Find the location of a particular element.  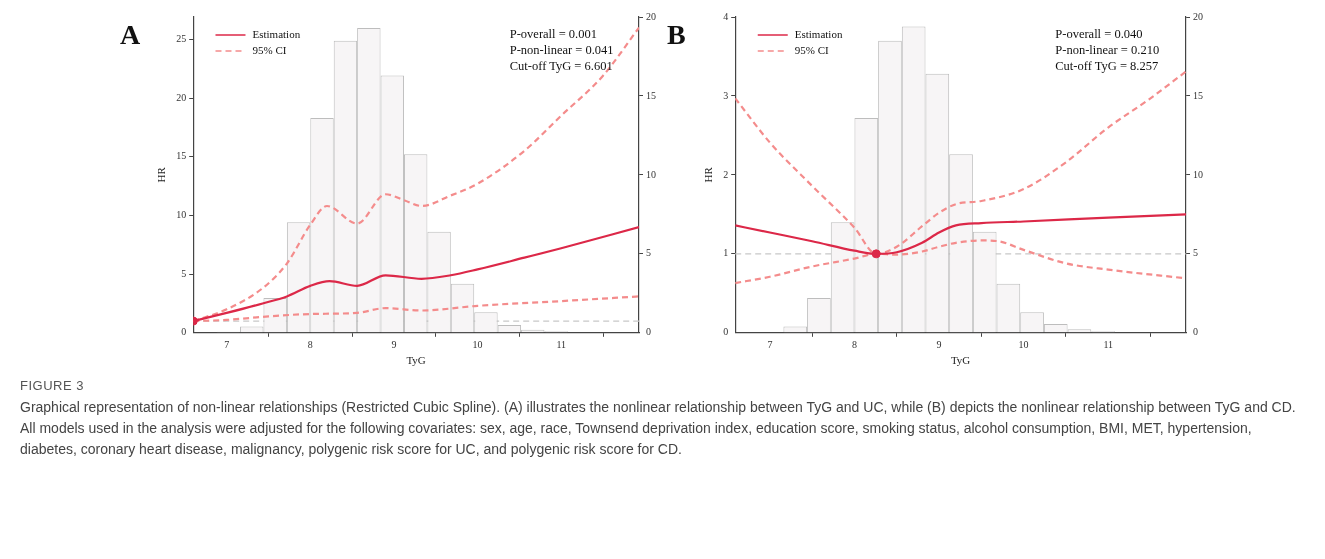

chart-title: B is located at coordinates (676, 35).